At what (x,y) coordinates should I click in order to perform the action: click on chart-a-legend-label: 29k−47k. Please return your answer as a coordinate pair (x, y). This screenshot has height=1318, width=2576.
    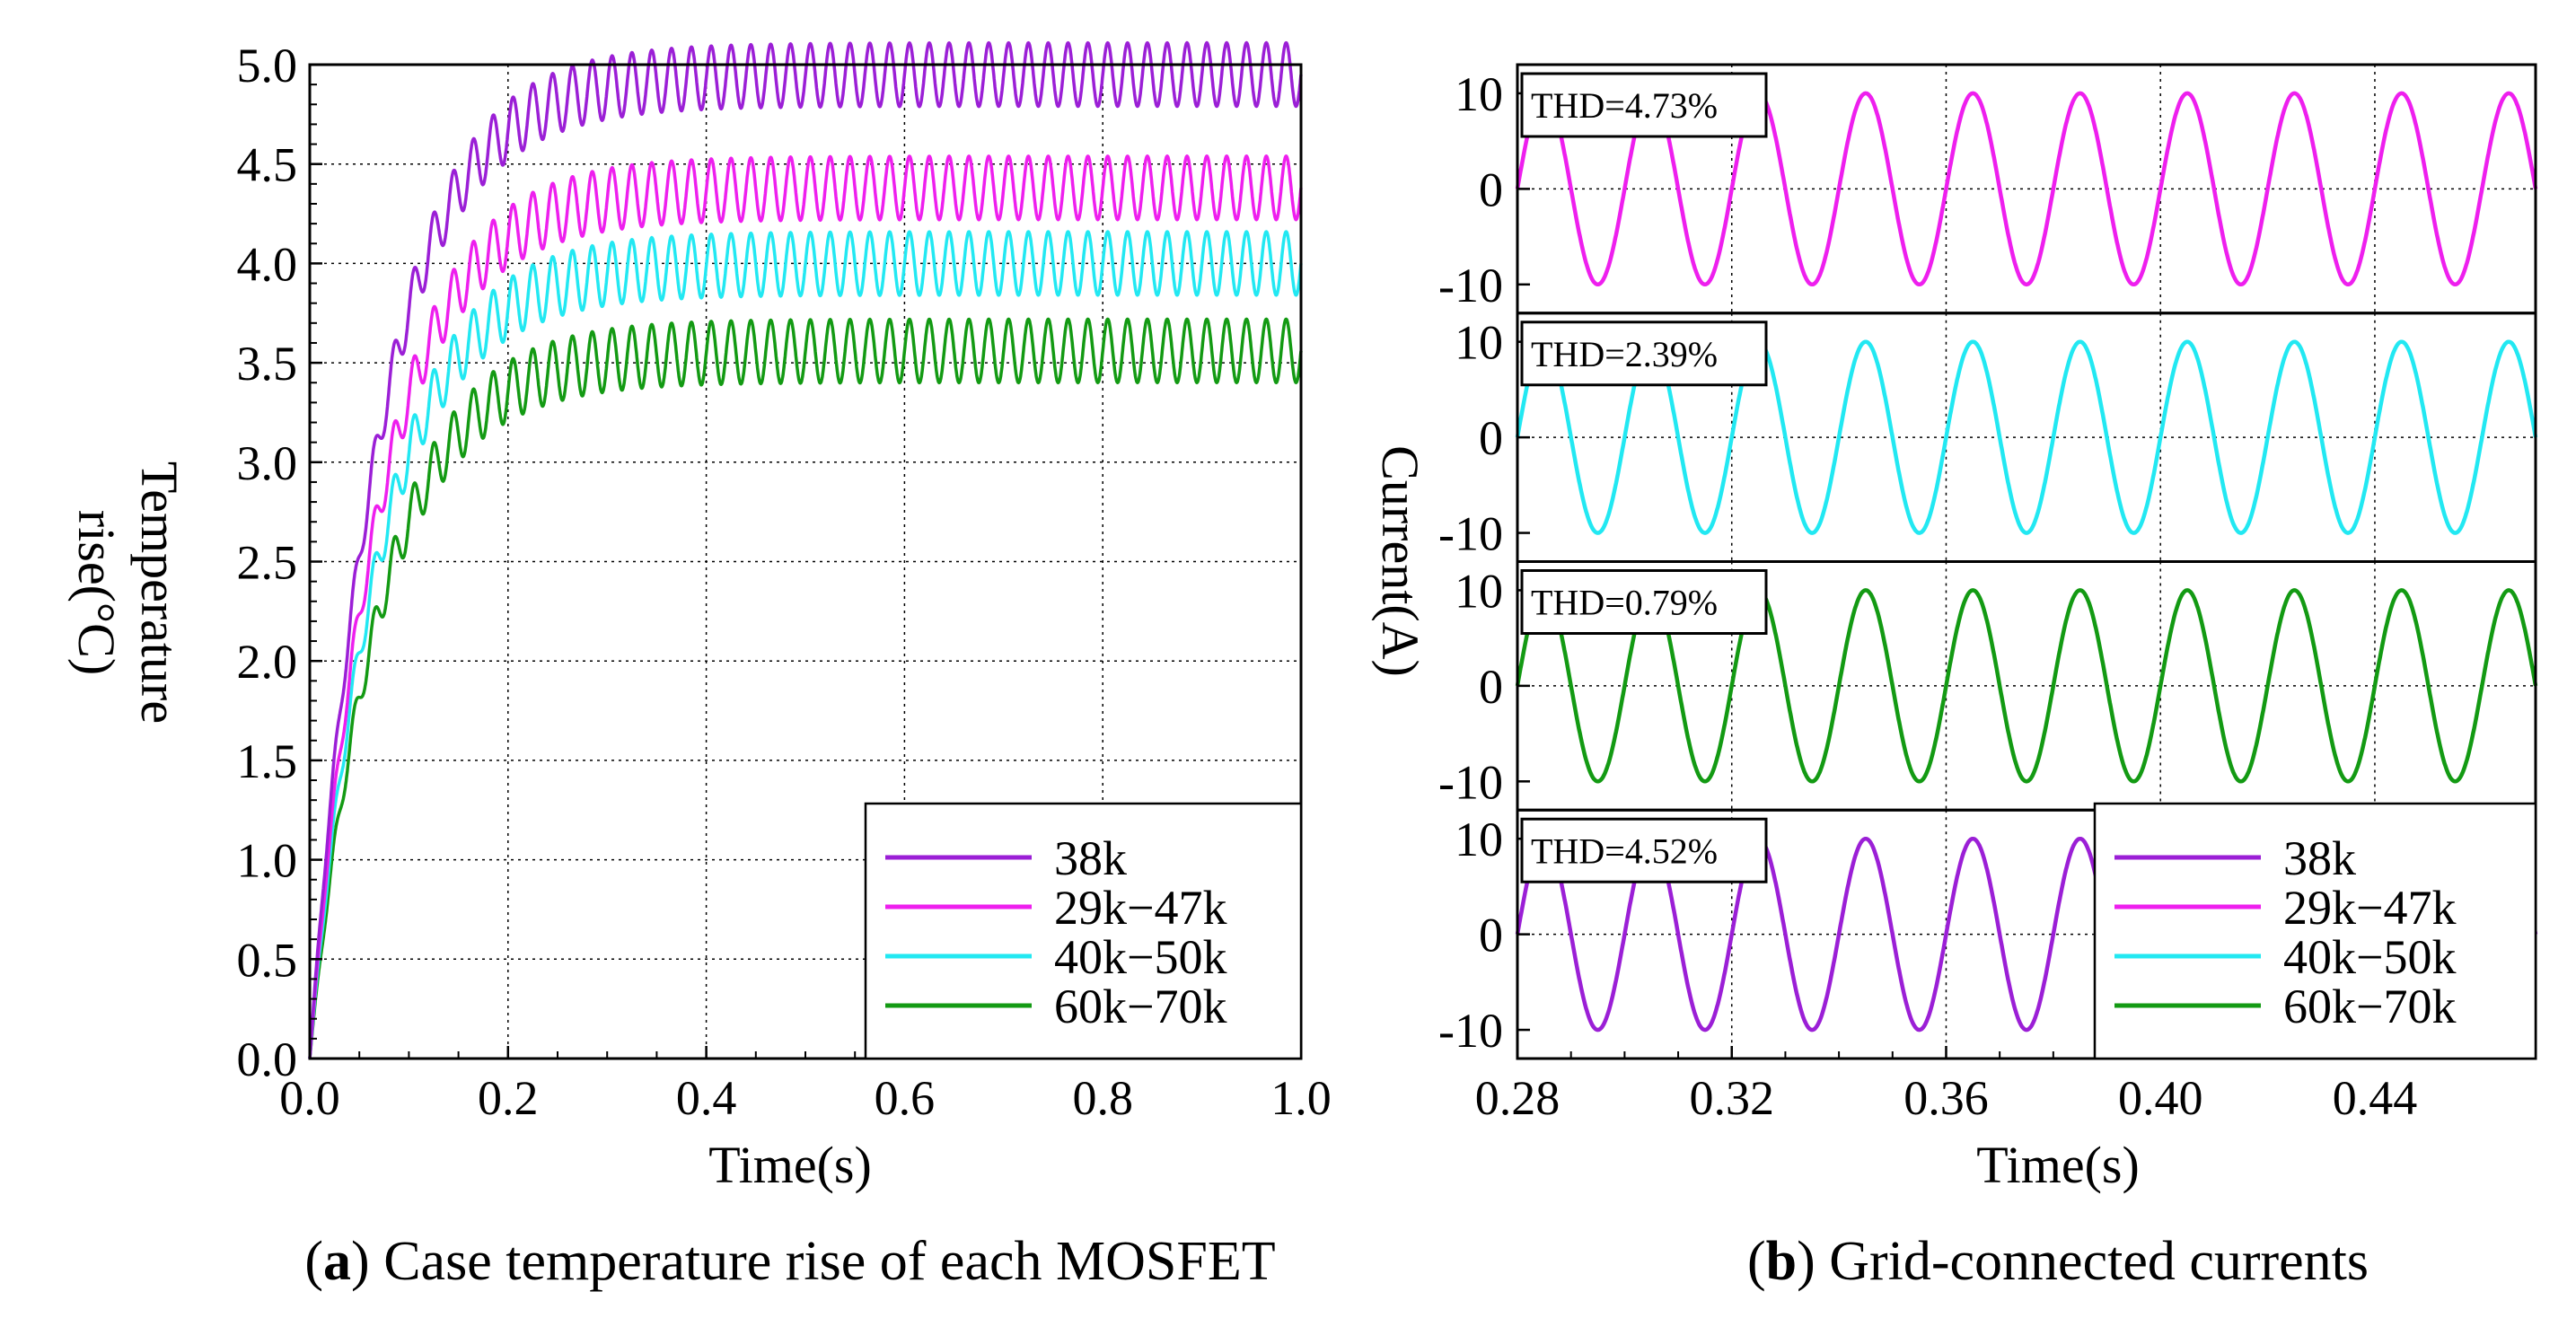
    Looking at the image, I should click on (1140, 908).